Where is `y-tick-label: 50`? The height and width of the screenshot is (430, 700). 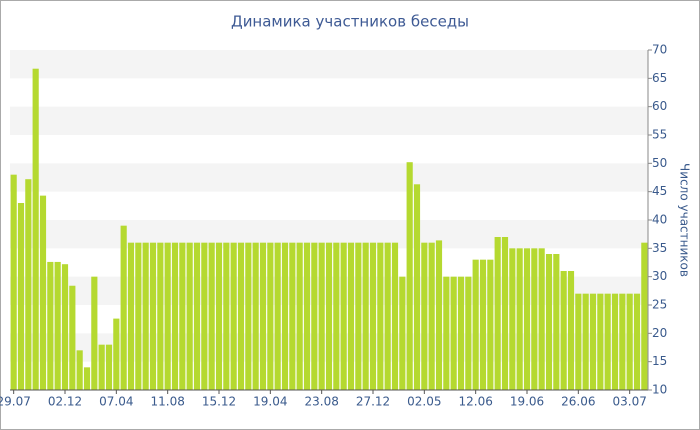 y-tick-label: 50 is located at coordinates (659, 163).